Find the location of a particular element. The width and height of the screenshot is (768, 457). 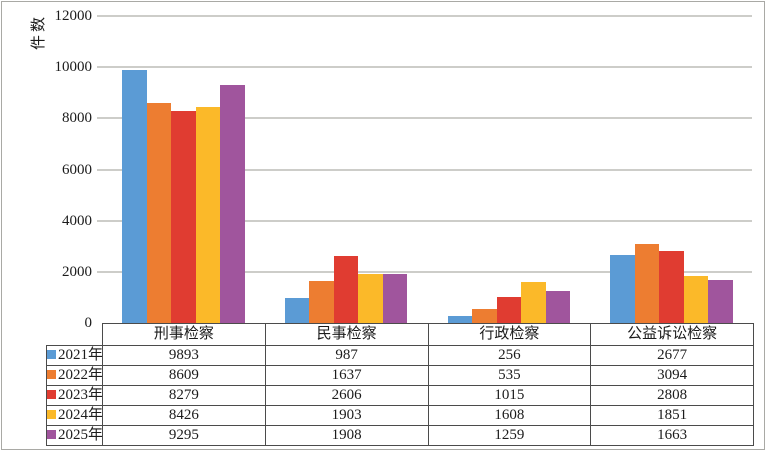

value-cell: 1259 is located at coordinates (509, 435).